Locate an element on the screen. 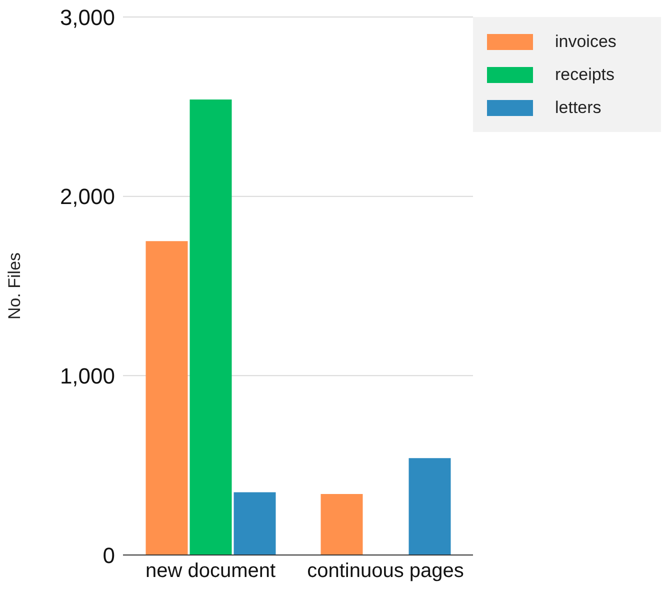 This screenshot has width=672, height=593. legend-label: receipts is located at coordinates (585, 75).